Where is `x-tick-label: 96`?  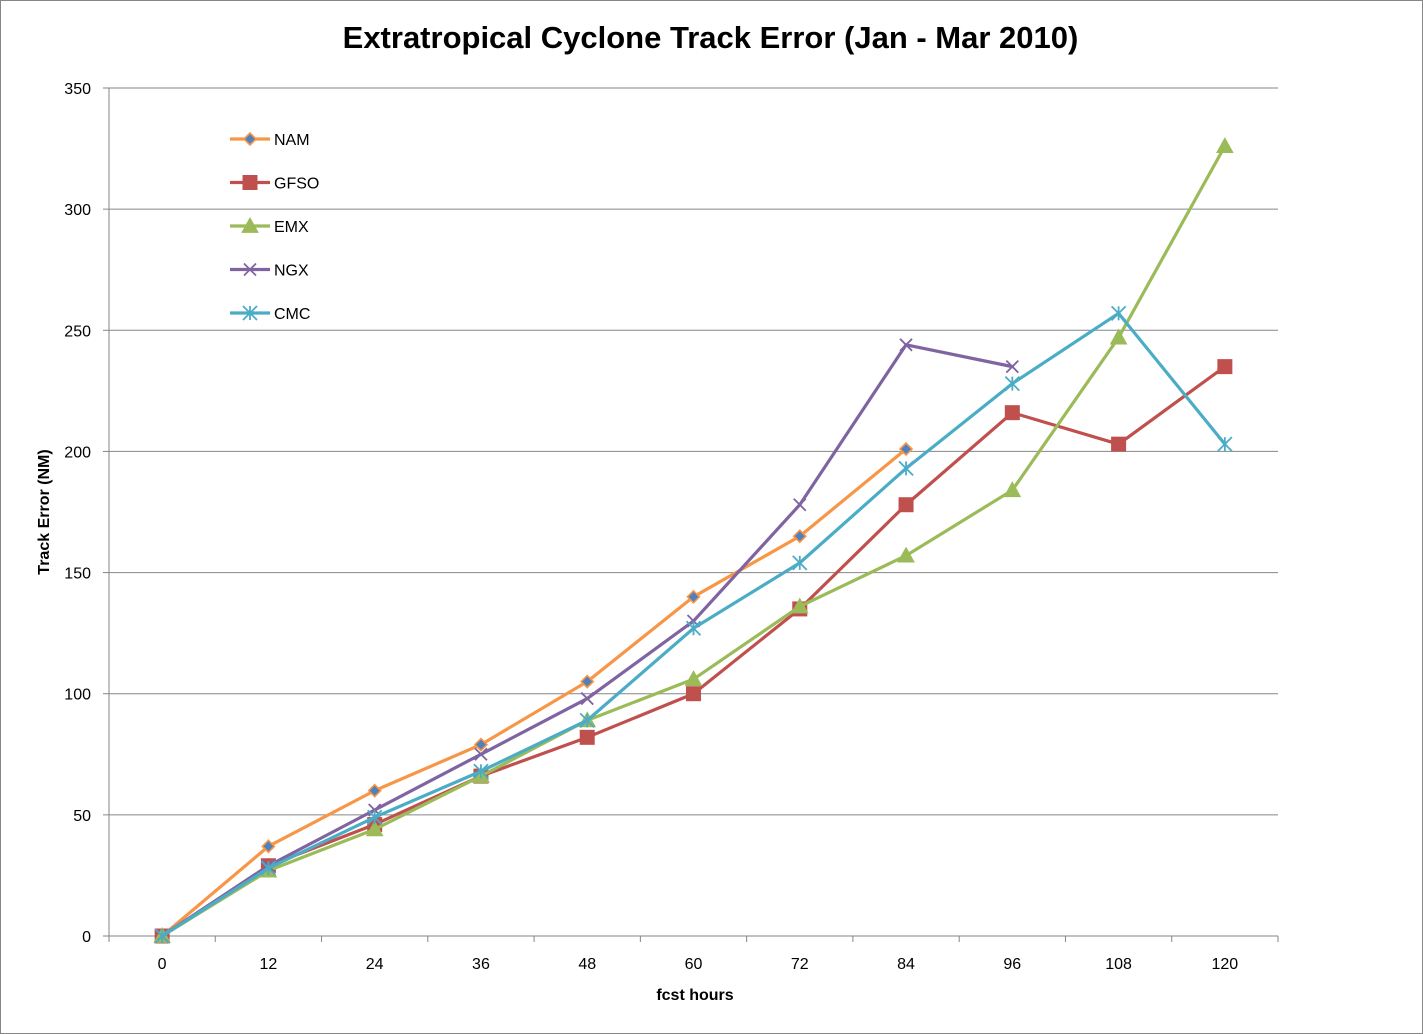
x-tick-label: 96 is located at coordinates (1012, 964).